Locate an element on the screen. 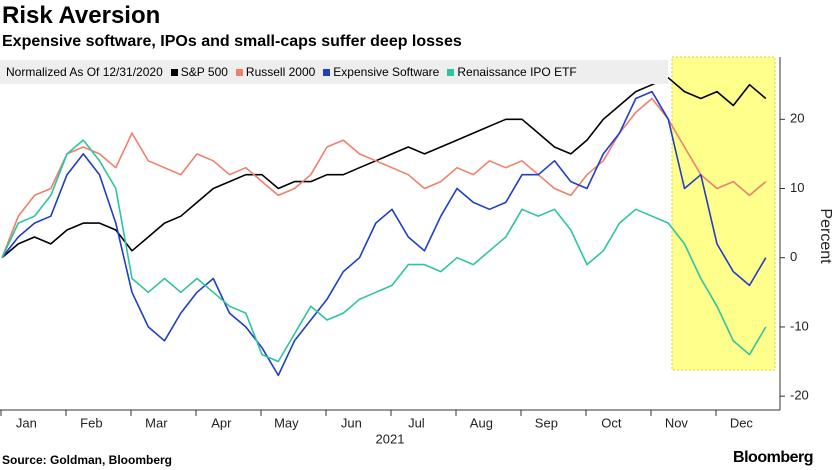  y-axis-label: Percent is located at coordinates (825, 236).